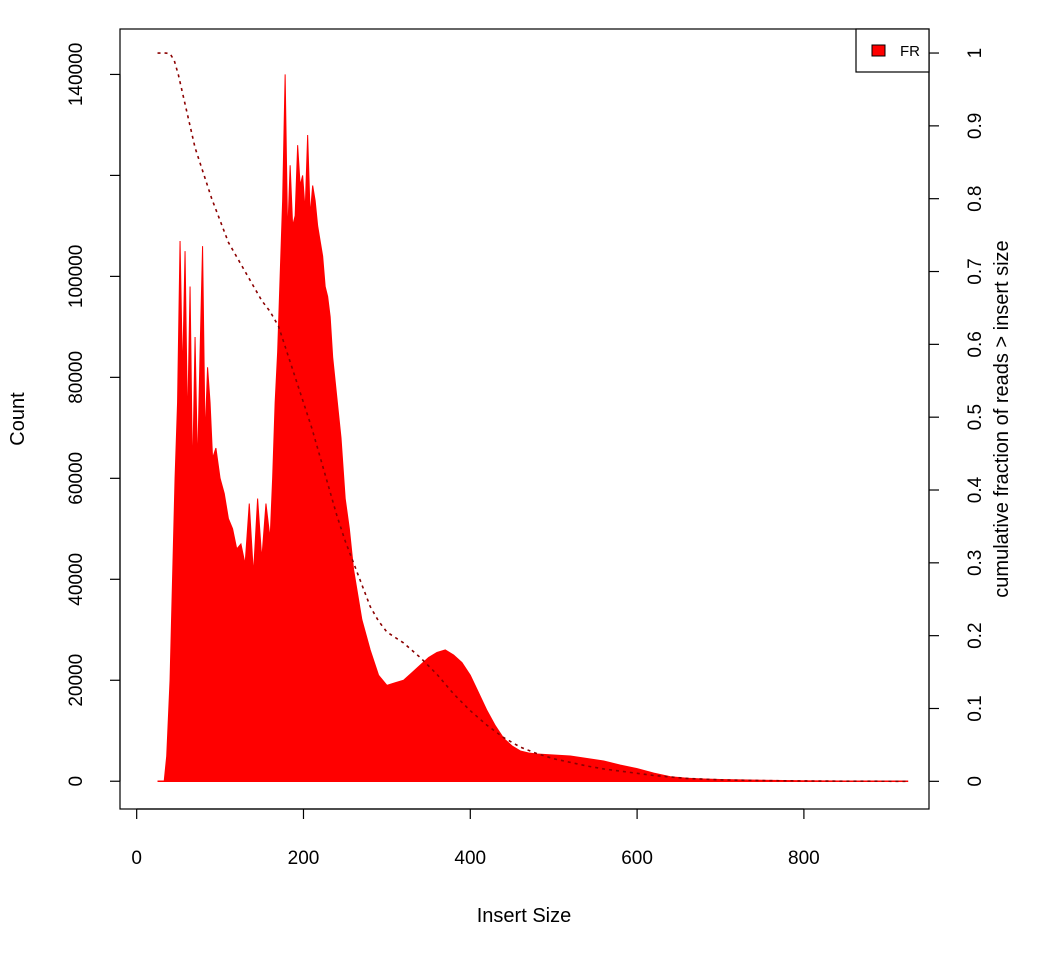 The height and width of the screenshot is (960, 1050). I want to click on legend: FR, so click(892, 50).